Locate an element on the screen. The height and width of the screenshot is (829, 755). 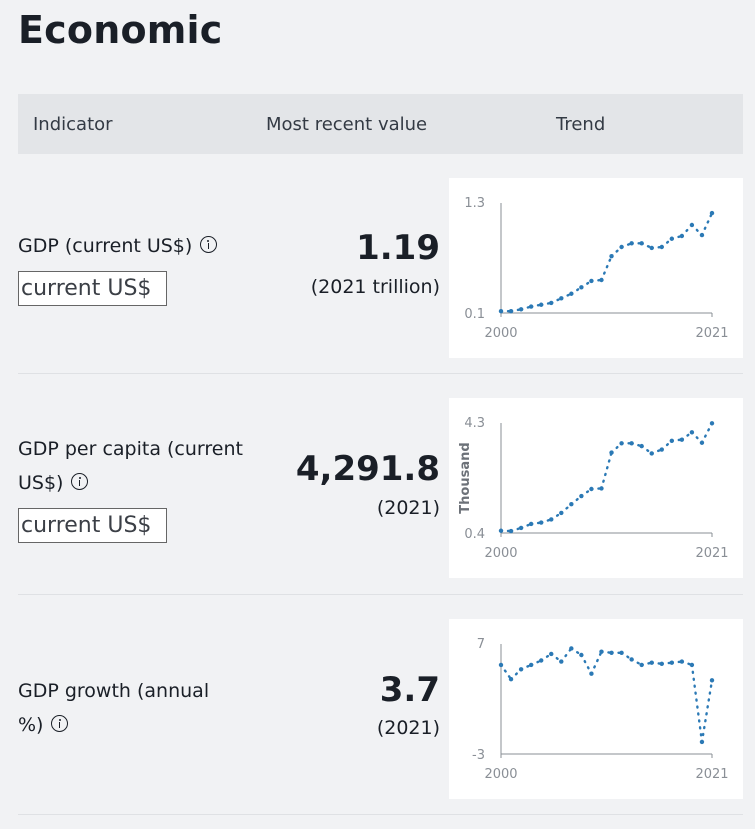
indicator-label-gdp-growth: GDP growth (annual %) is located at coordinates (113, 708).